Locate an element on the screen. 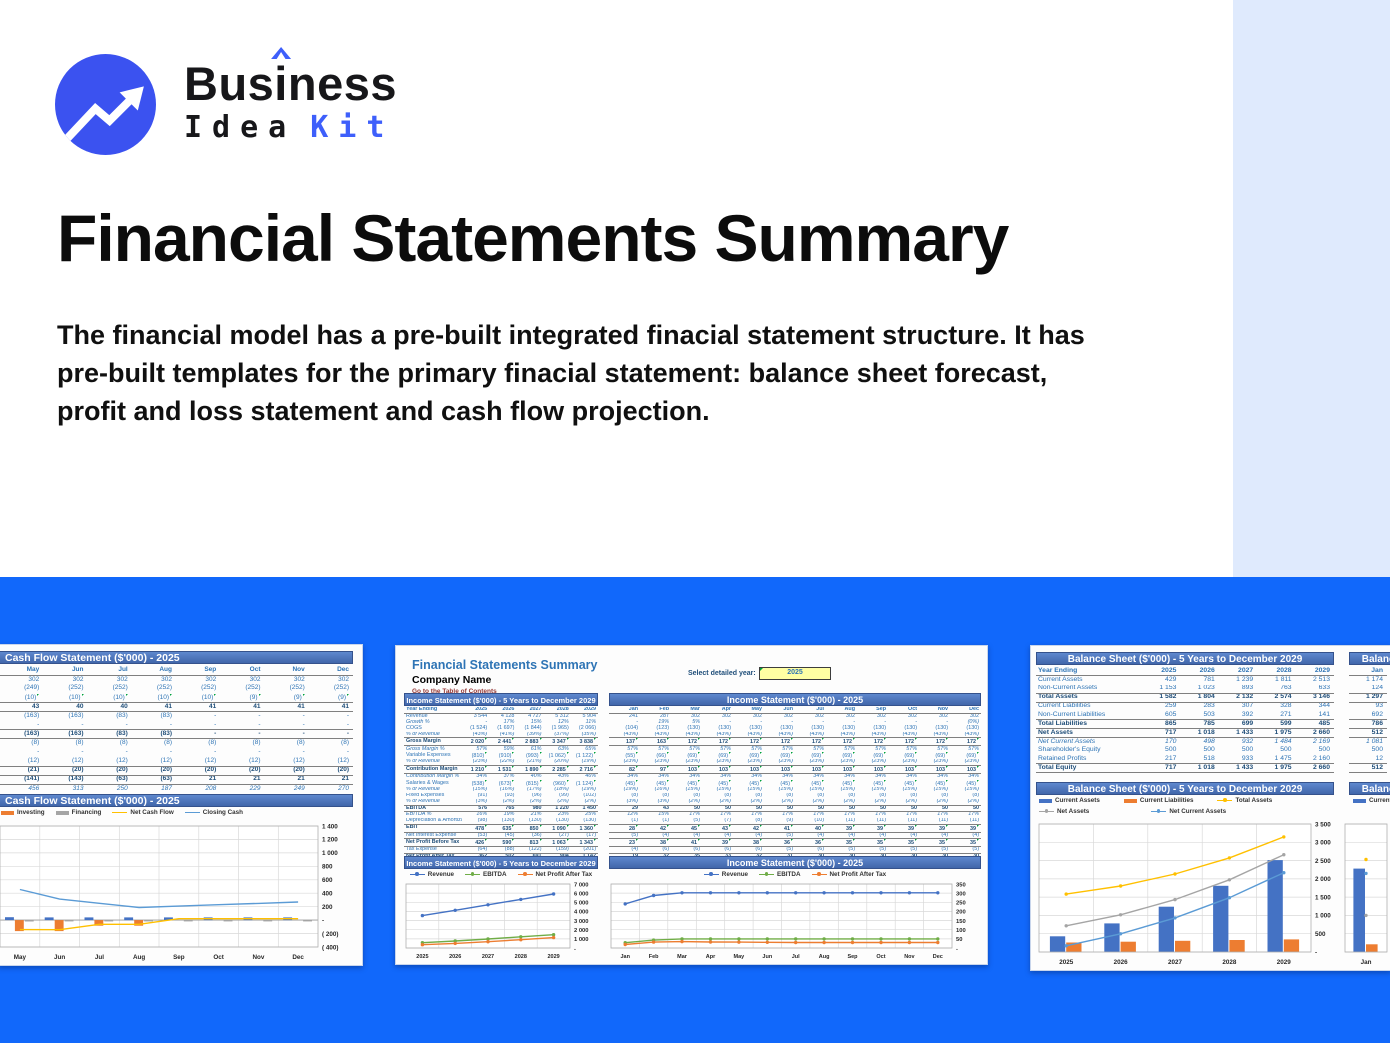 This screenshot has height=1043, width=1390. income-monthly-table-header: Income Statement ($'000) - 2025 is located at coordinates (795, 699).